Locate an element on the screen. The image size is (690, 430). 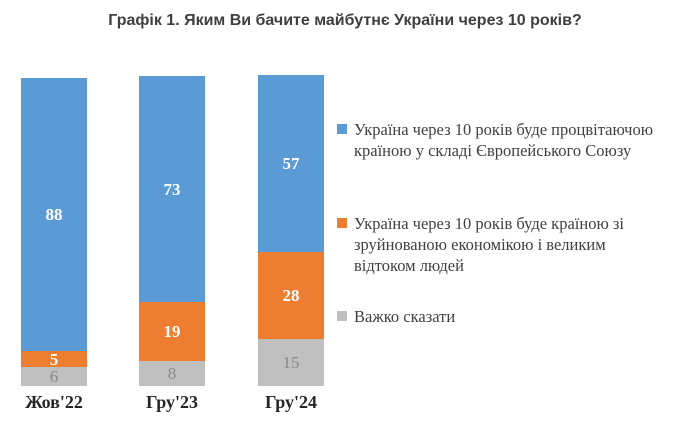
legend-label: Важко сказати is located at coordinates (404, 316).